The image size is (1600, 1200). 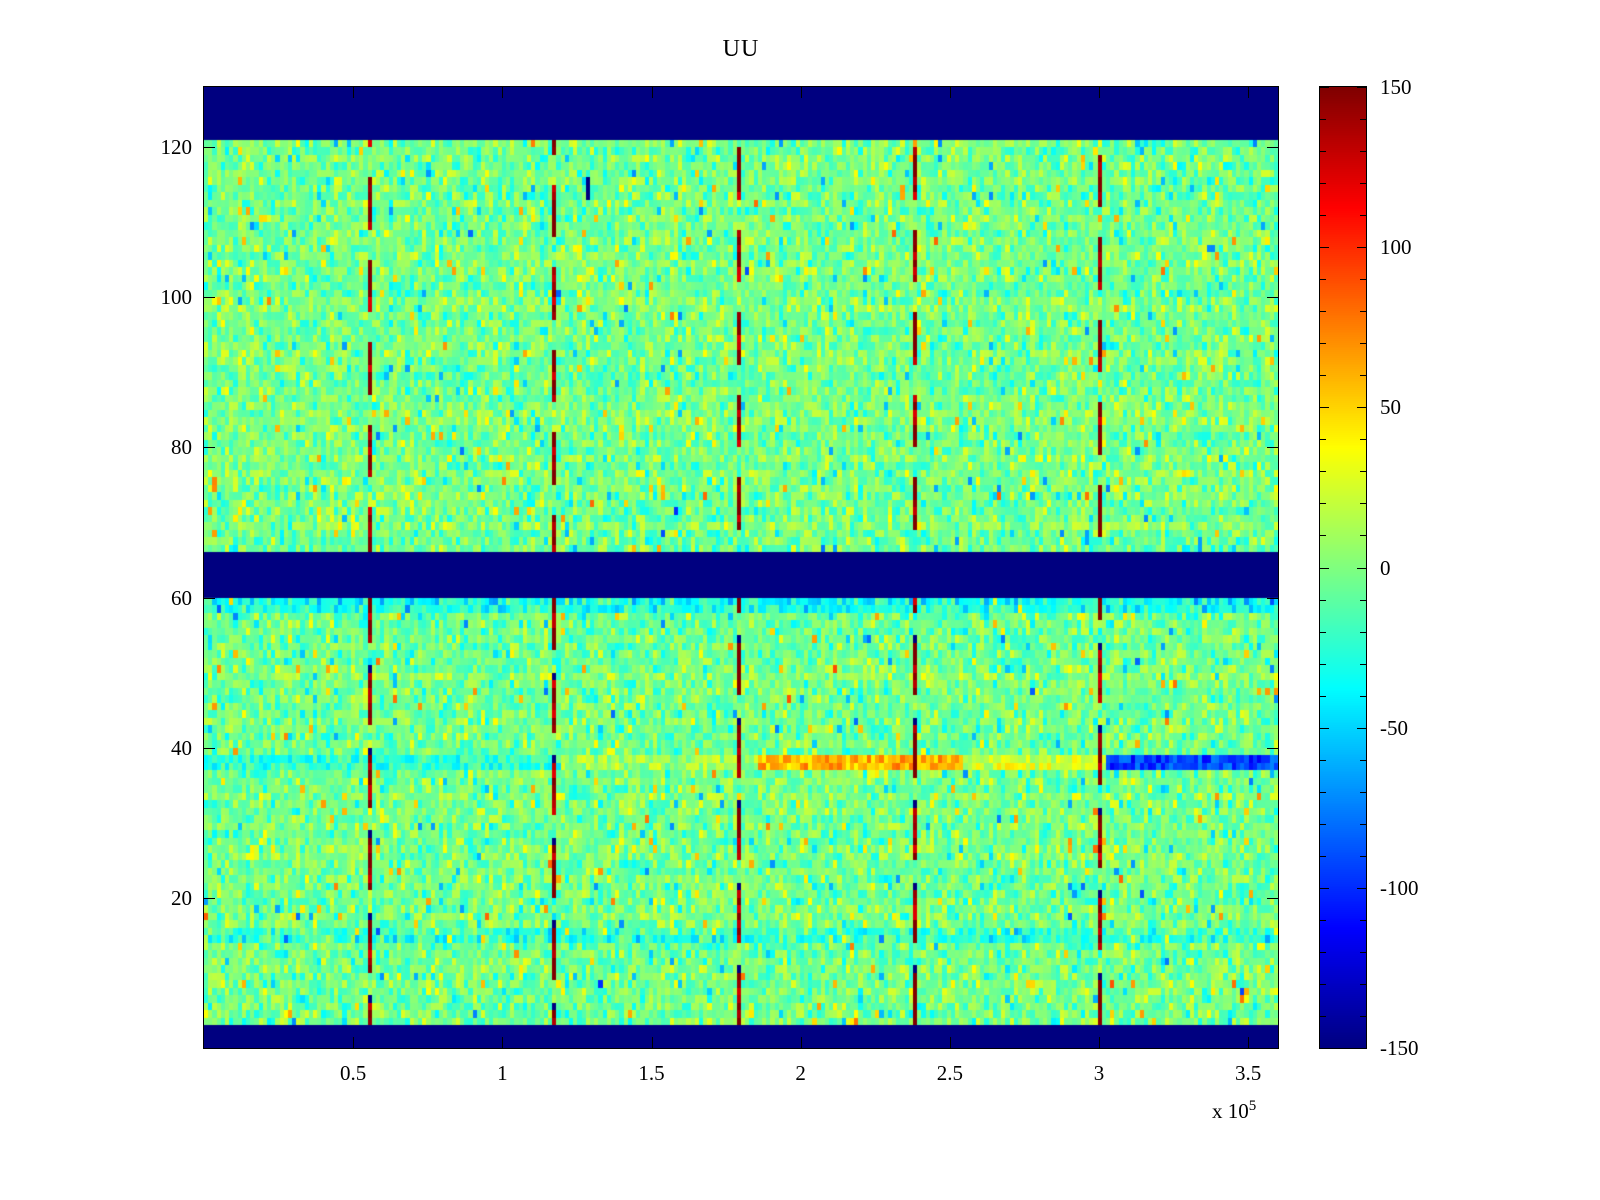 What do you see at coordinates (1248, 1073) in the screenshot?
I see `x-axis-tick-label: 3.5` at bounding box center [1248, 1073].